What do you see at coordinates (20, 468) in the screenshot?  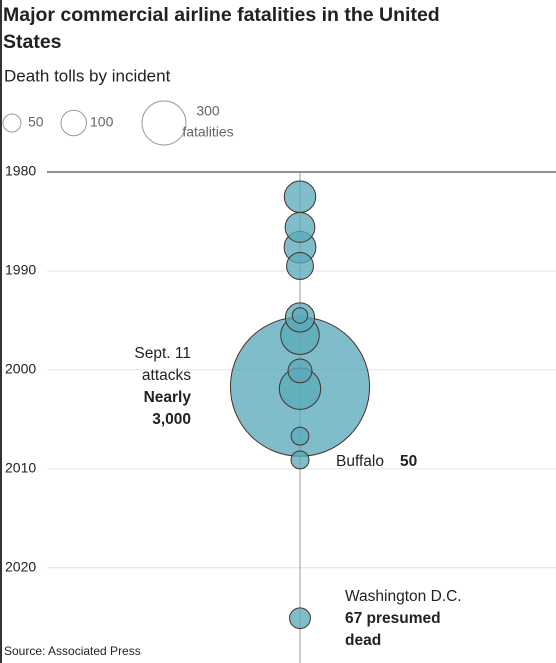 I see `y-tick-label: 2010` at bounding box center [20, 468].